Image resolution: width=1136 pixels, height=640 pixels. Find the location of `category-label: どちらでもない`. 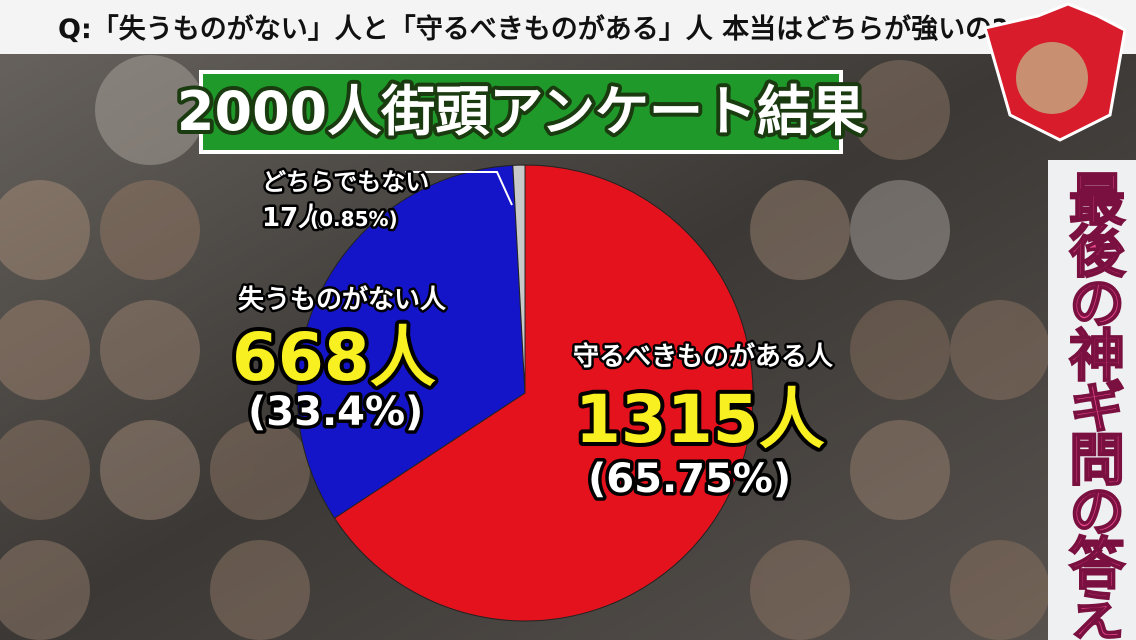

category-label: どちらでもない is located at coordinates (345, 182).